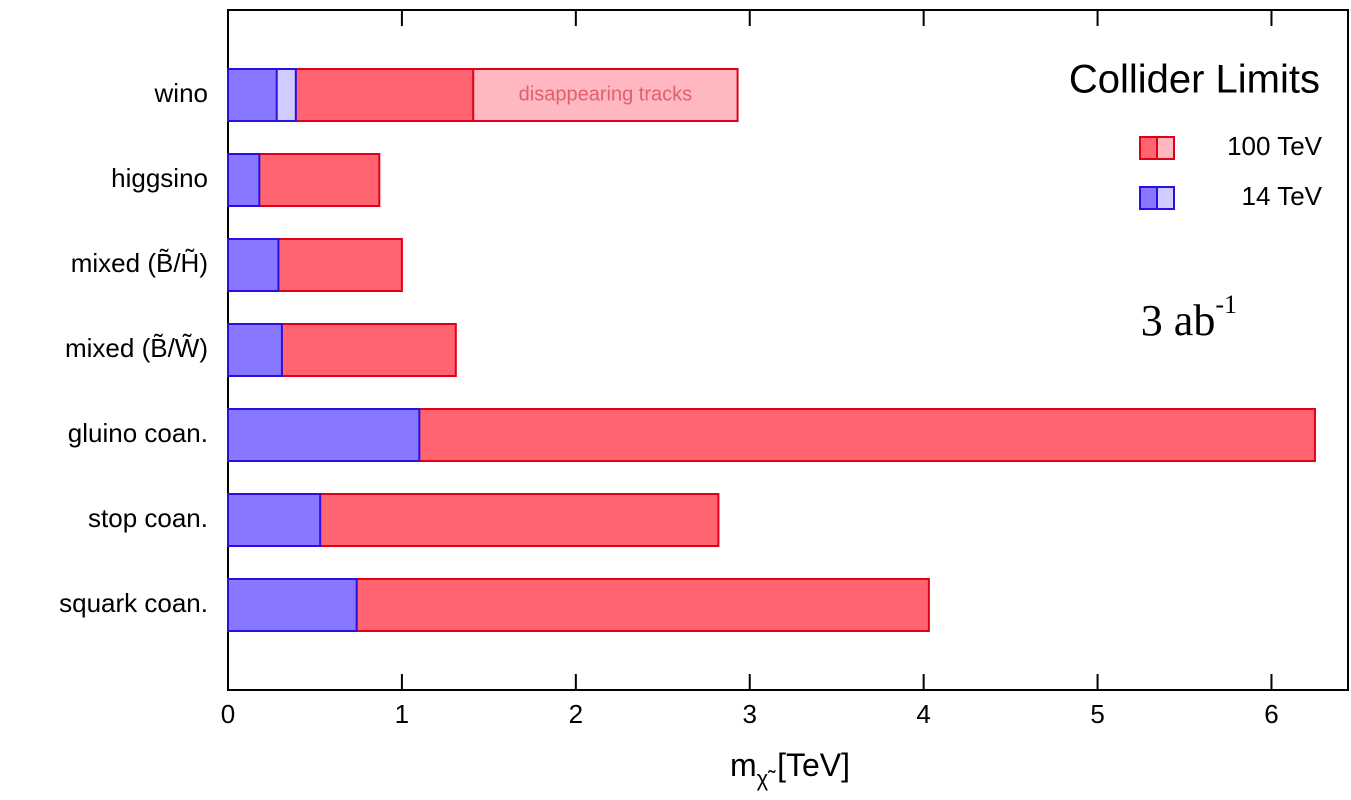  Describe the element at coordinates (743, 765) in the screenshot. I see `x-label-main: m` at that location.